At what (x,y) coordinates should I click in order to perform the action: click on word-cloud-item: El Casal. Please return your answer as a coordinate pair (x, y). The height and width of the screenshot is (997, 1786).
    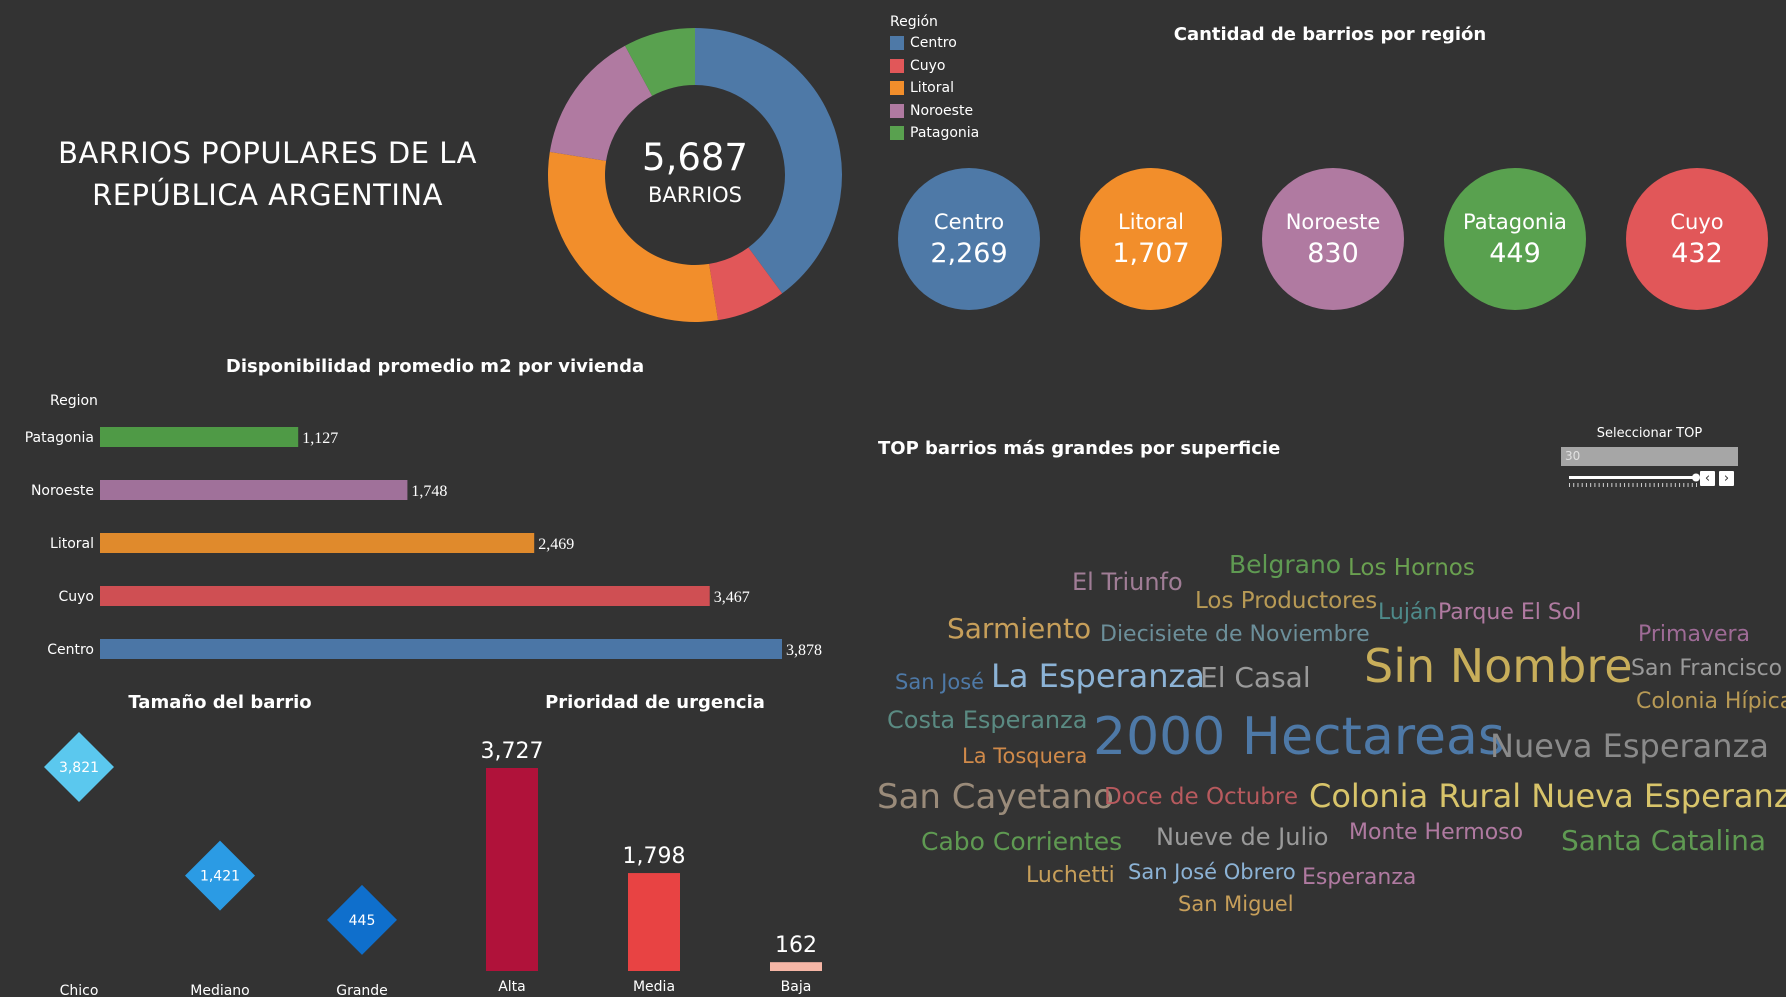
    Looking at the image, I should click on (1255, 677).